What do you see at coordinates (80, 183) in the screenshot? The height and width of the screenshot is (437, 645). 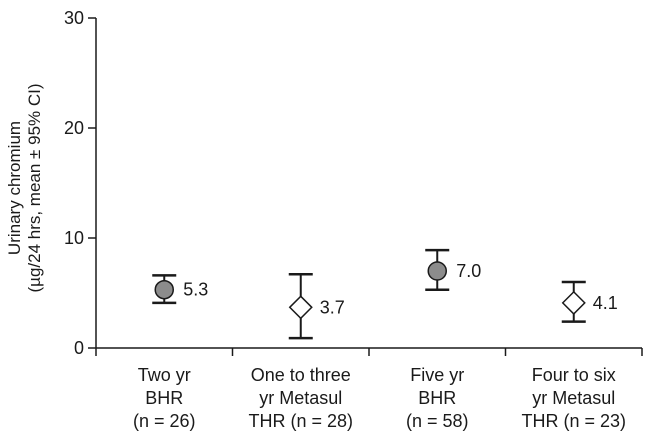 I see `y-ticks: 0 10 20 30` at bounding box center [80, 183].